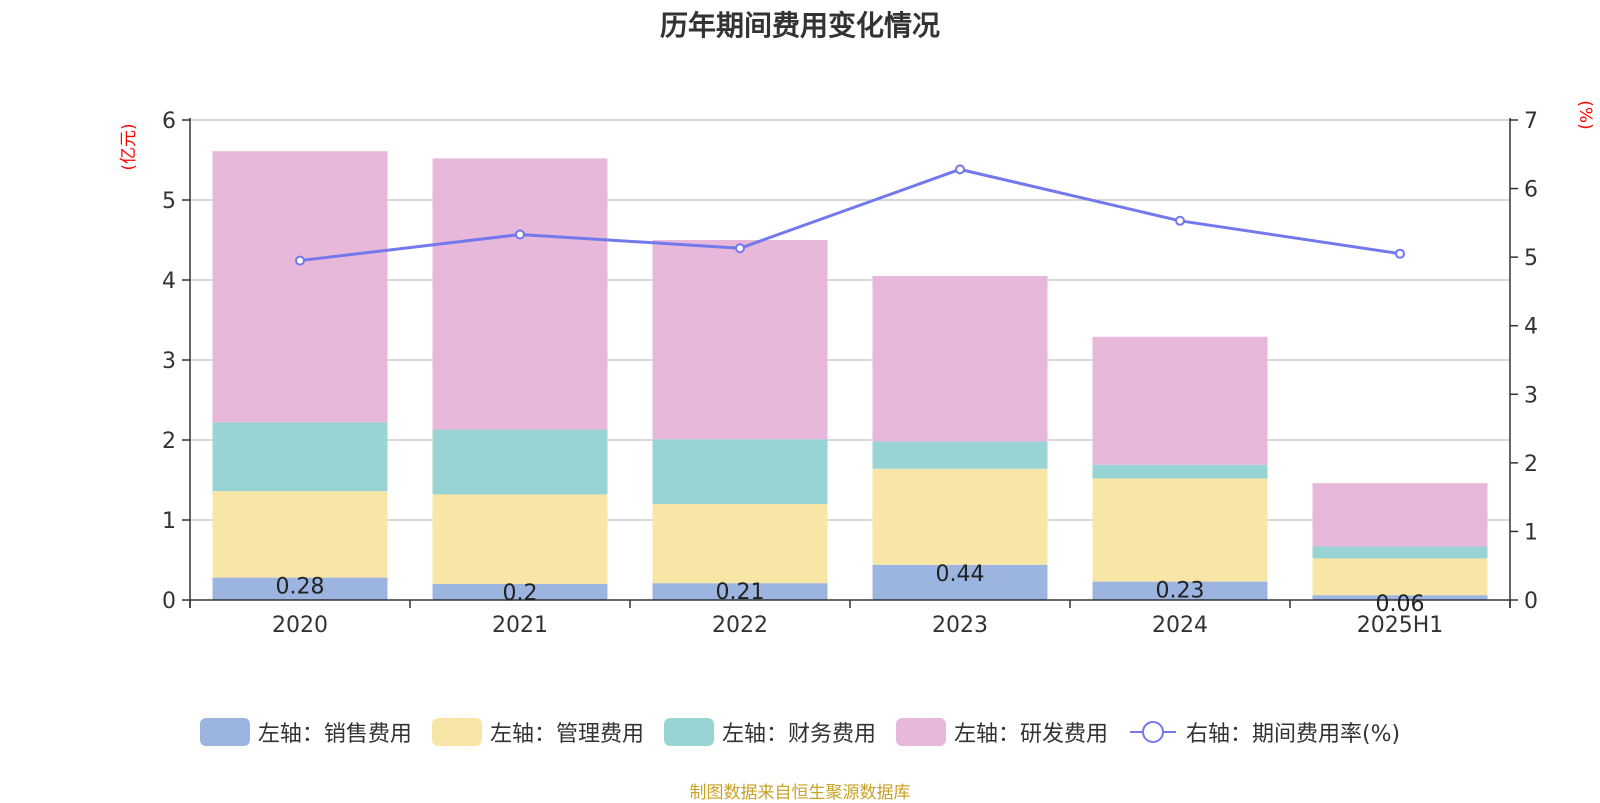 This screenshot has height=803, width=1600. I want to click on bar-1-2023, so click(960, 582).